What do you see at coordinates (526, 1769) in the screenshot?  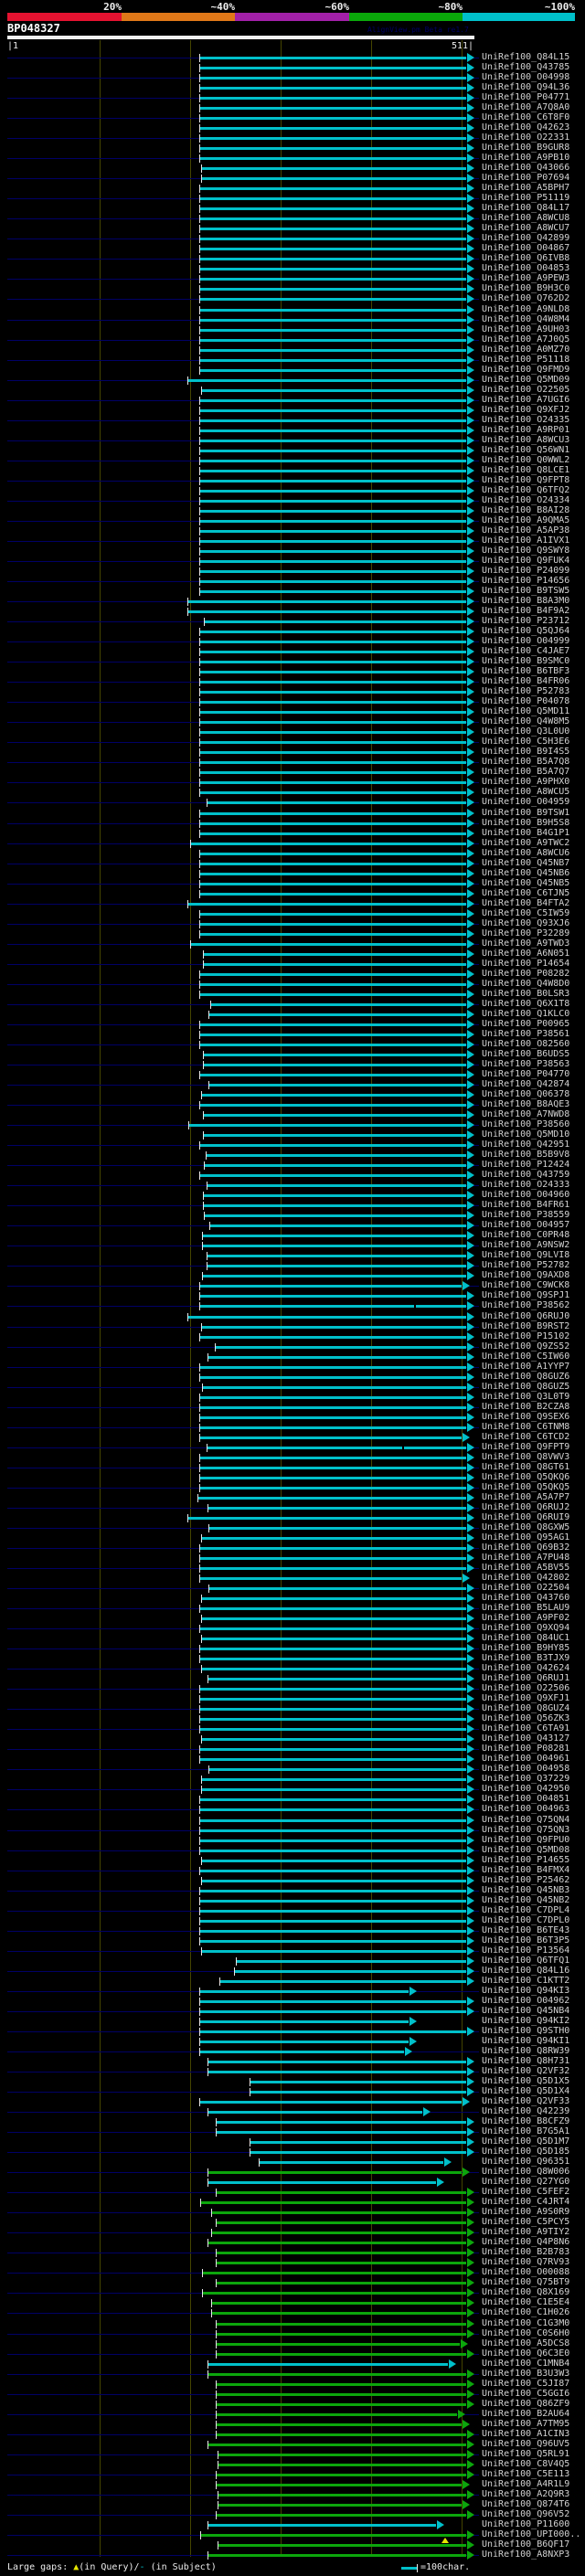 I see `hit-label: UniRef100_O04958` at bounding box center [526, 1769].